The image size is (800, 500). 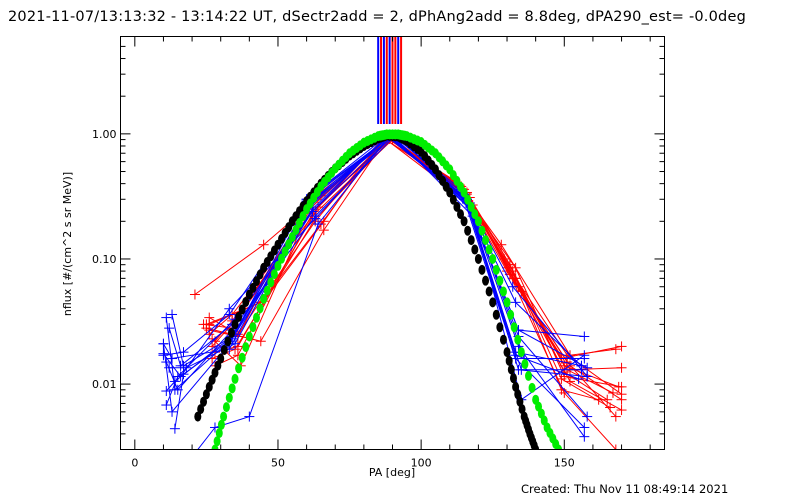 What do you see at coordinates (67, 244) in the screenshot?
I see `y-axis-label: nflux [#/(cm^2 s sr MeV)]` at bounding box center [67, 244].